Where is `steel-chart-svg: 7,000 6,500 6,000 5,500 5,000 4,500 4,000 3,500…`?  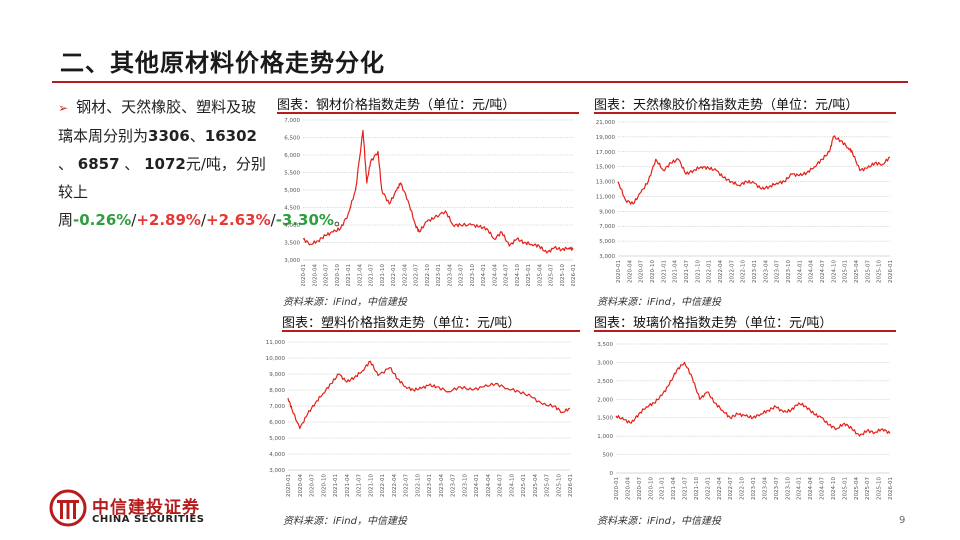 steel-chart-svg: 7,000 6,500 6,000 5,500 5,000 4,500 4,000 3,500… is located at coordinates (430, 202).